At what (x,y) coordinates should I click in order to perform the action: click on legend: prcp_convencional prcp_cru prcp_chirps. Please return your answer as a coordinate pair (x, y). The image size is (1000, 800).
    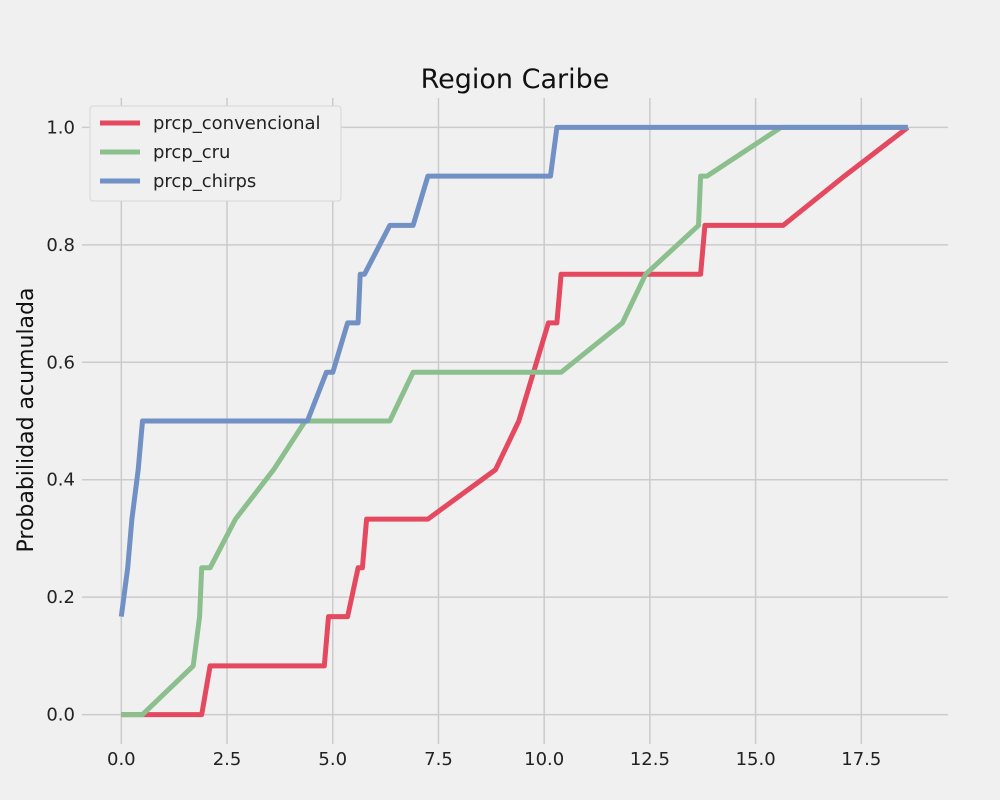
    Looking at the image, I should click on (215, 153).